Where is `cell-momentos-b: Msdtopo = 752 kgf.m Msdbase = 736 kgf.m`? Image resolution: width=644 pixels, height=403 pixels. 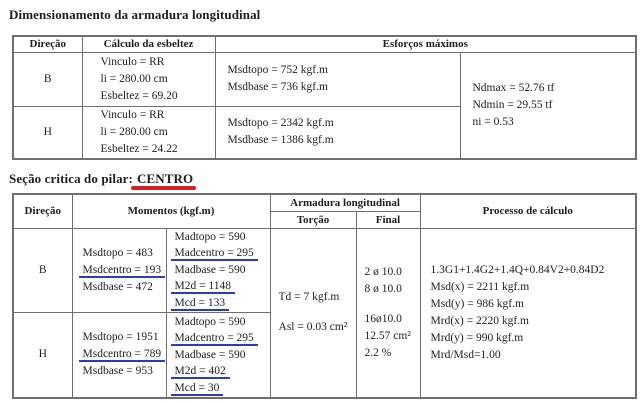
cell-momentos-b: Msdtopo = 752 kgf.m Msdbase = 736 kgf.m is located at coordinates (337, 79).